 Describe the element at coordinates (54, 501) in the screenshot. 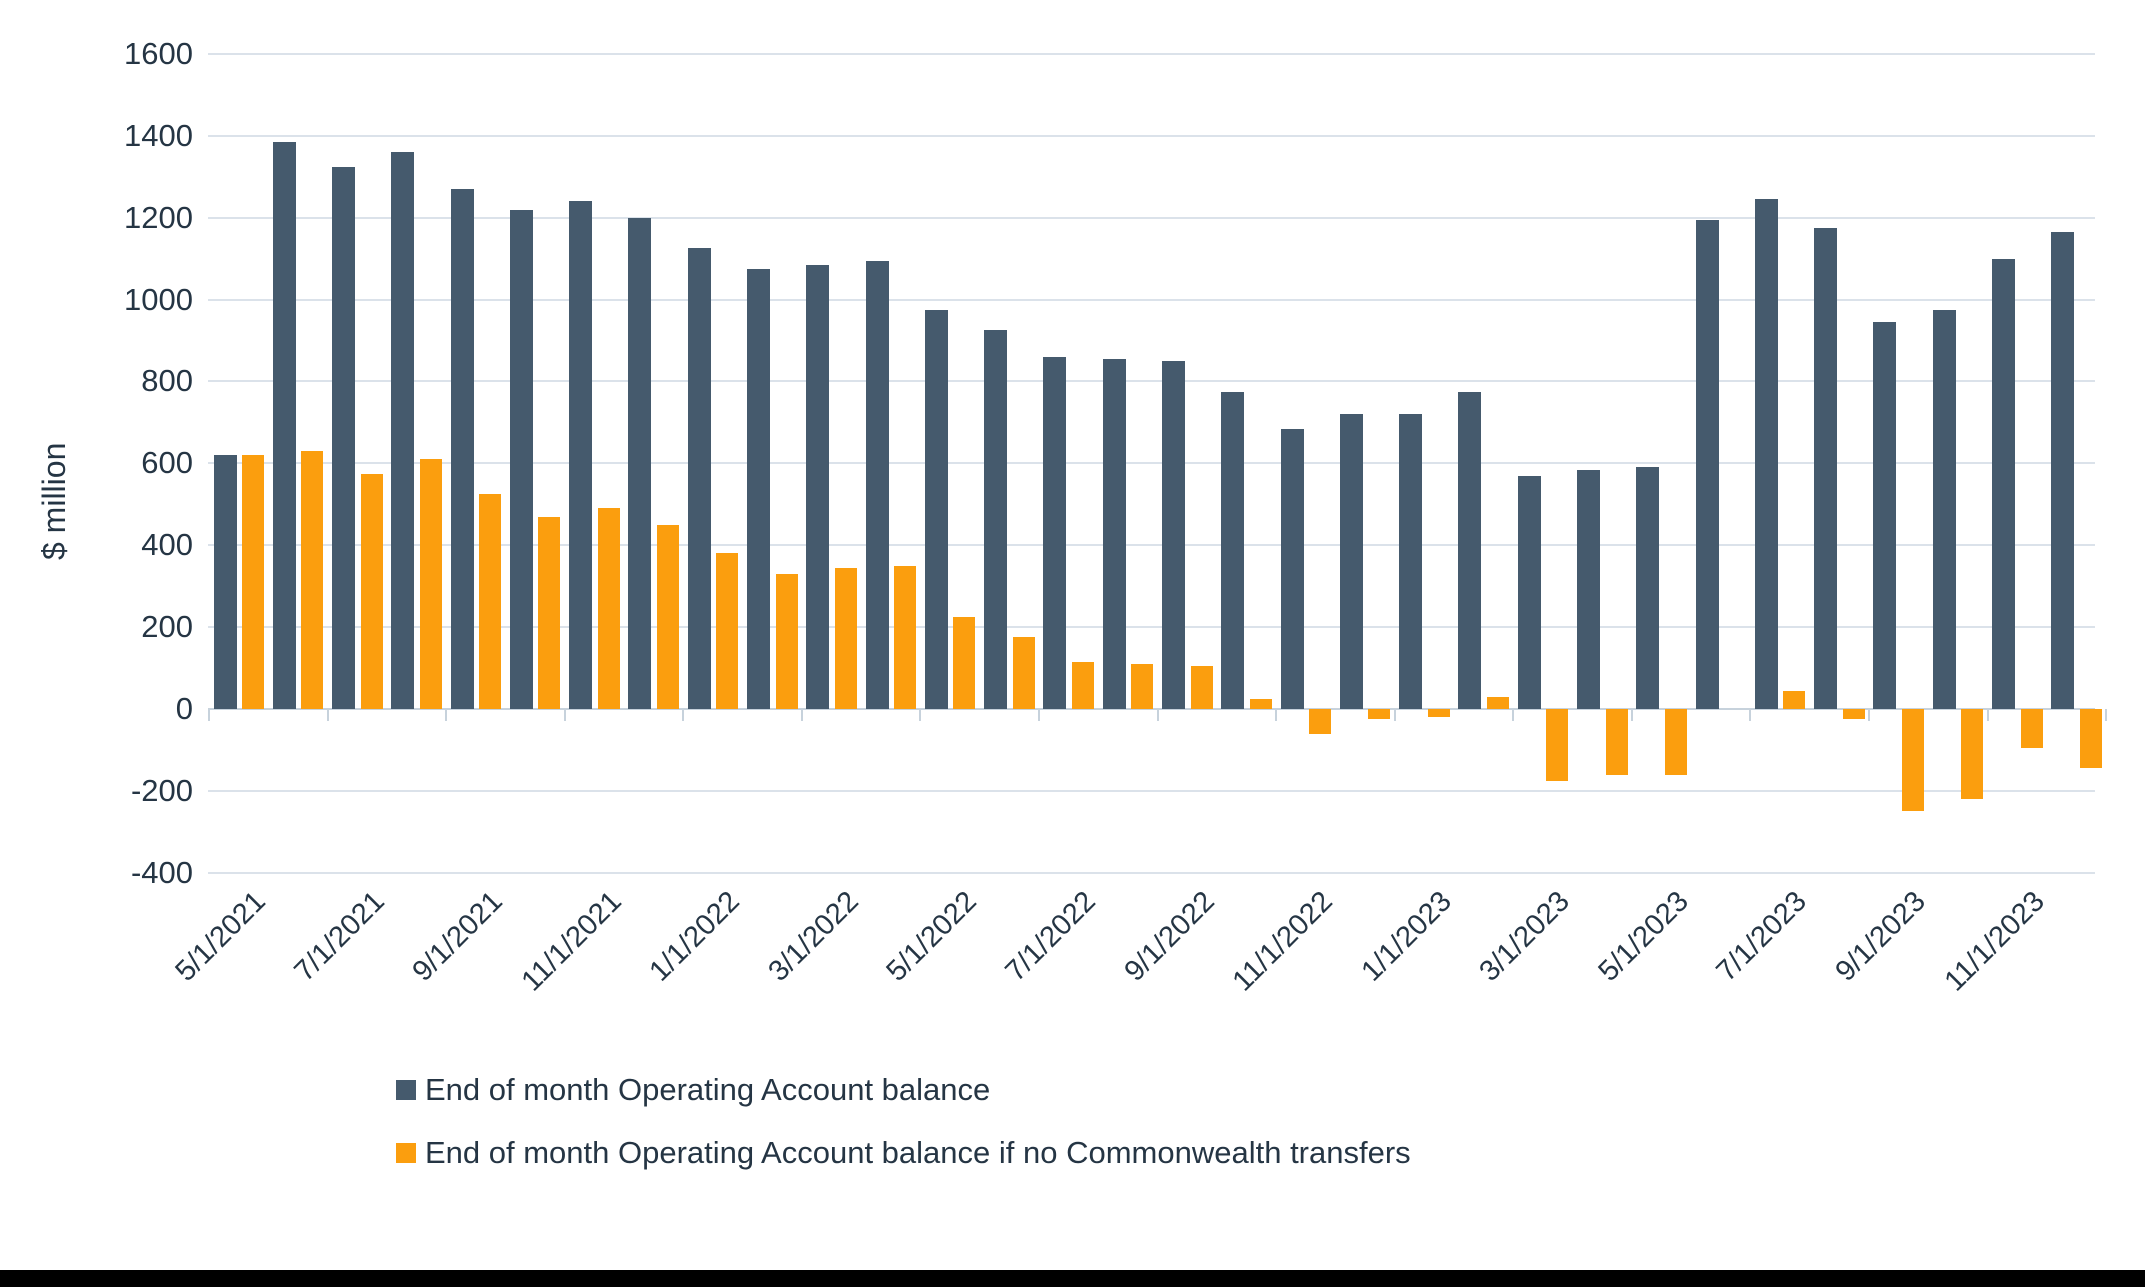

I see `y-axis-title: $ million` at that location.